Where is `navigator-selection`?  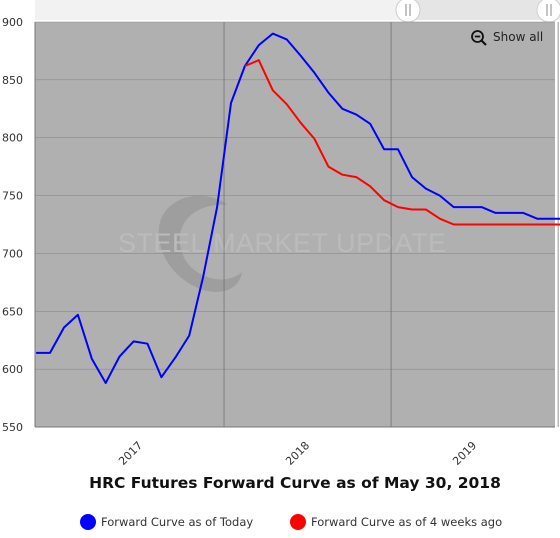 navigator-selection is located at coordinates (480, 10).